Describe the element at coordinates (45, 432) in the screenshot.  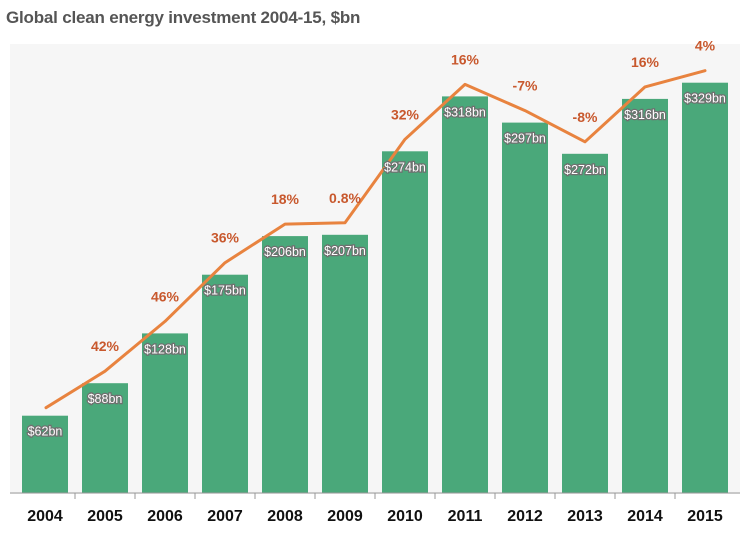
I see `value-label-2004: $62bn` at that location.